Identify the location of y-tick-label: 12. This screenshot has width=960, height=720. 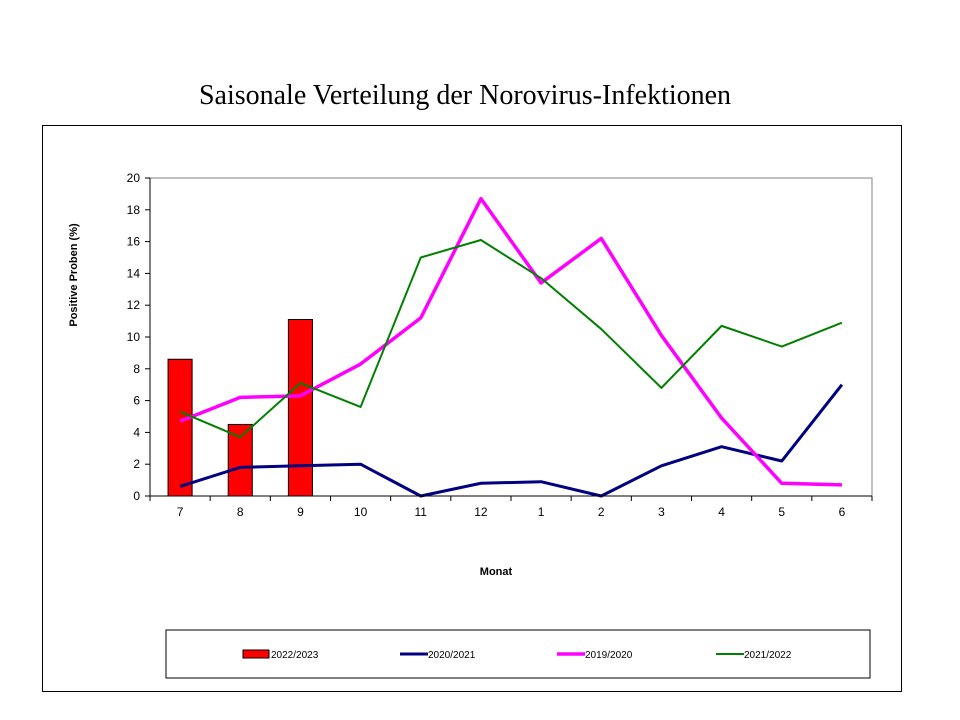
(134, 305).